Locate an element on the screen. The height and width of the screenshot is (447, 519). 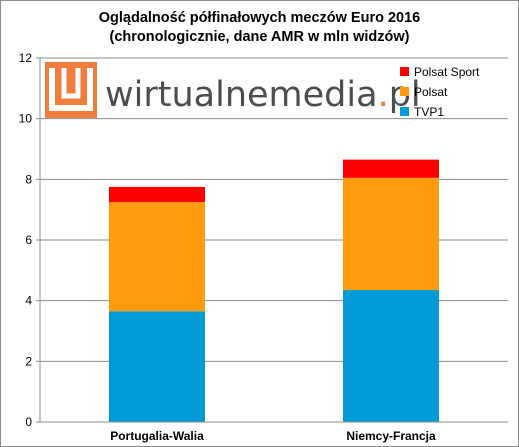
legend: Polsat Sport Polsat TVP1 is located at coordinates (440, 92).